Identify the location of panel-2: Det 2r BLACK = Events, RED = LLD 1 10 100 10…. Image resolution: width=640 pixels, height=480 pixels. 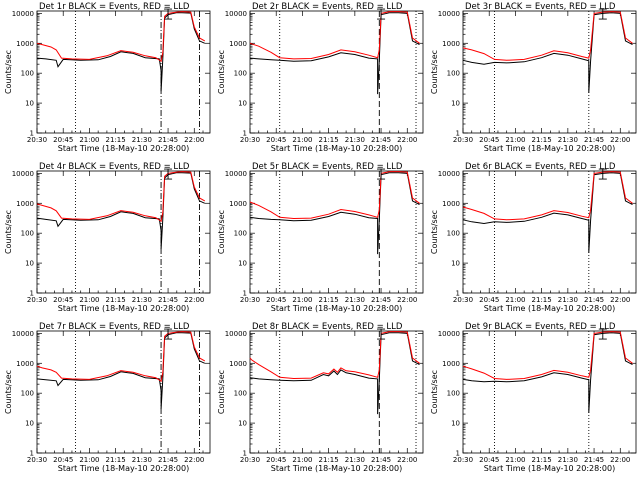
(320, 77).